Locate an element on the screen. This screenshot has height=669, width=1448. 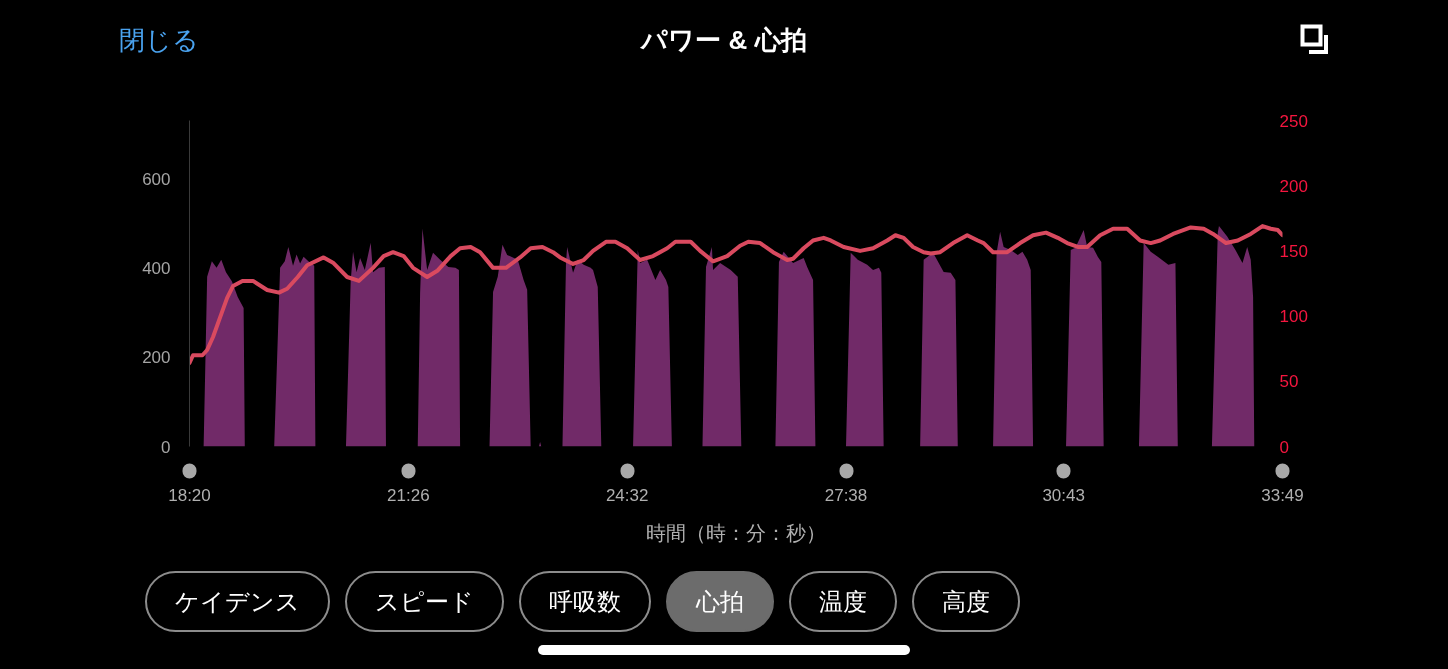
y2-tick-label: 250 is located at coordinates (1293, 121).